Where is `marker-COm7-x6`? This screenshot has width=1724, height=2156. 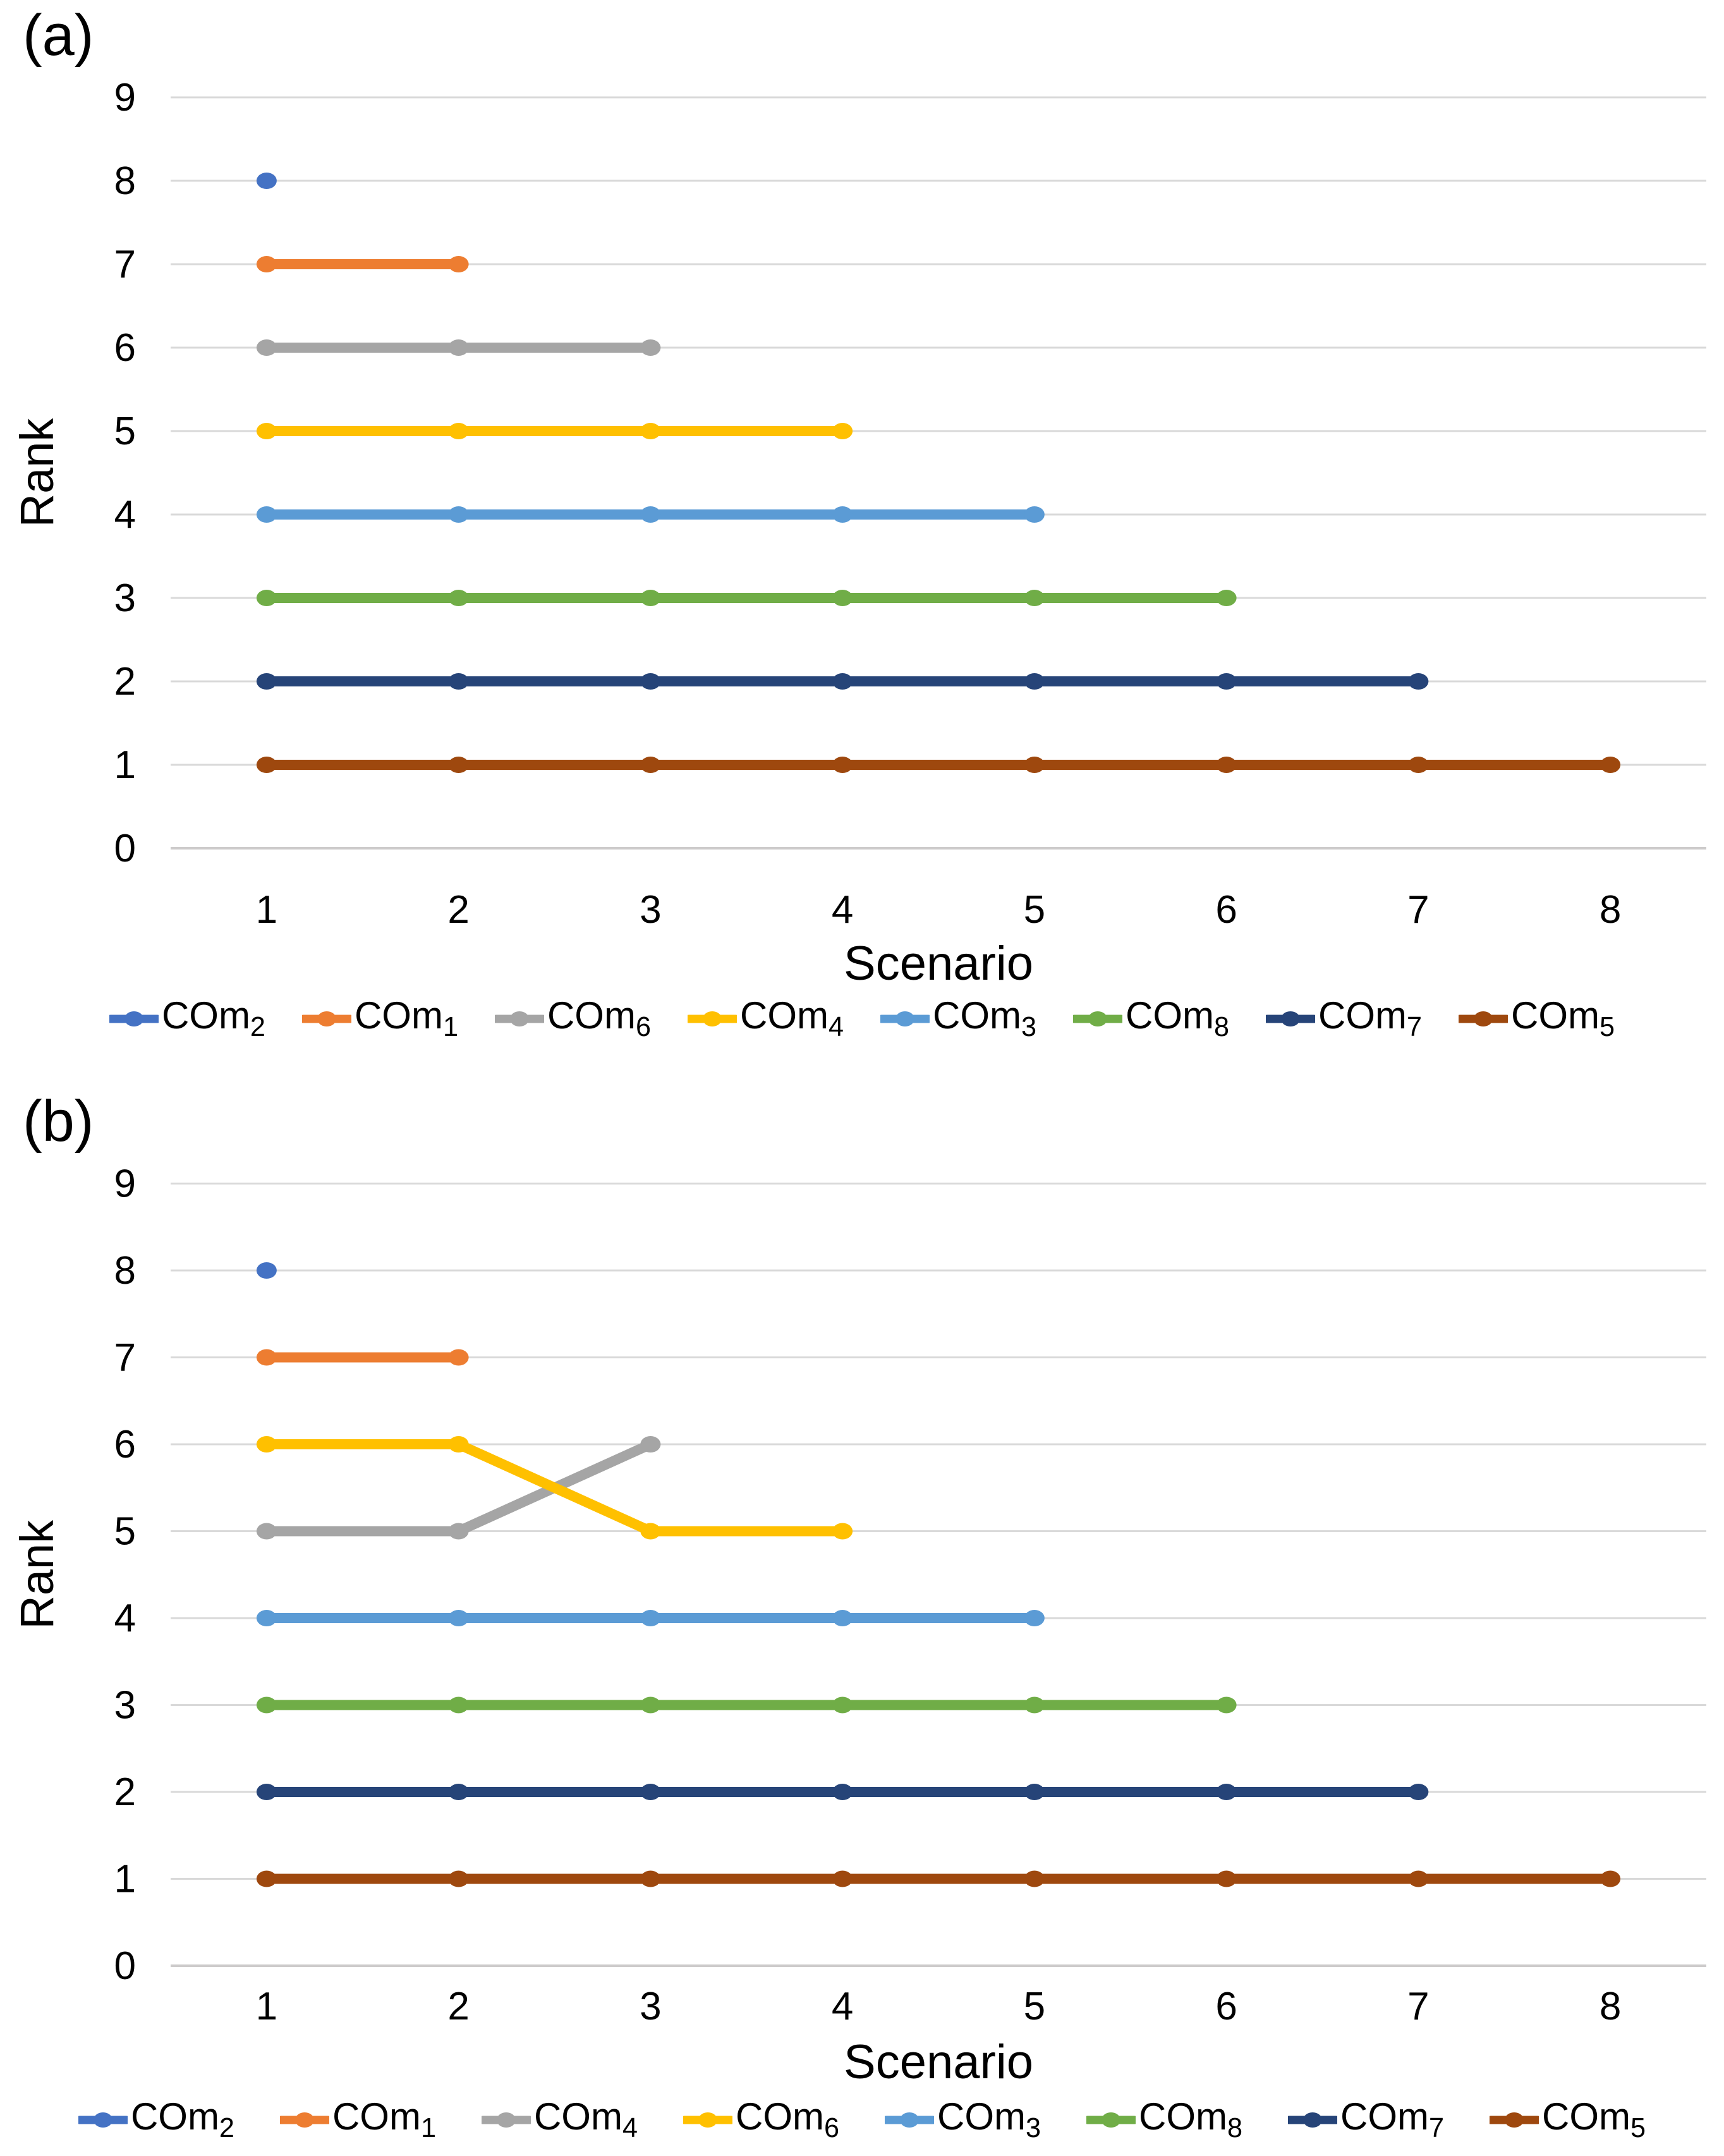 marker-COm7-x6 is located at coordinates (1226, 1792).